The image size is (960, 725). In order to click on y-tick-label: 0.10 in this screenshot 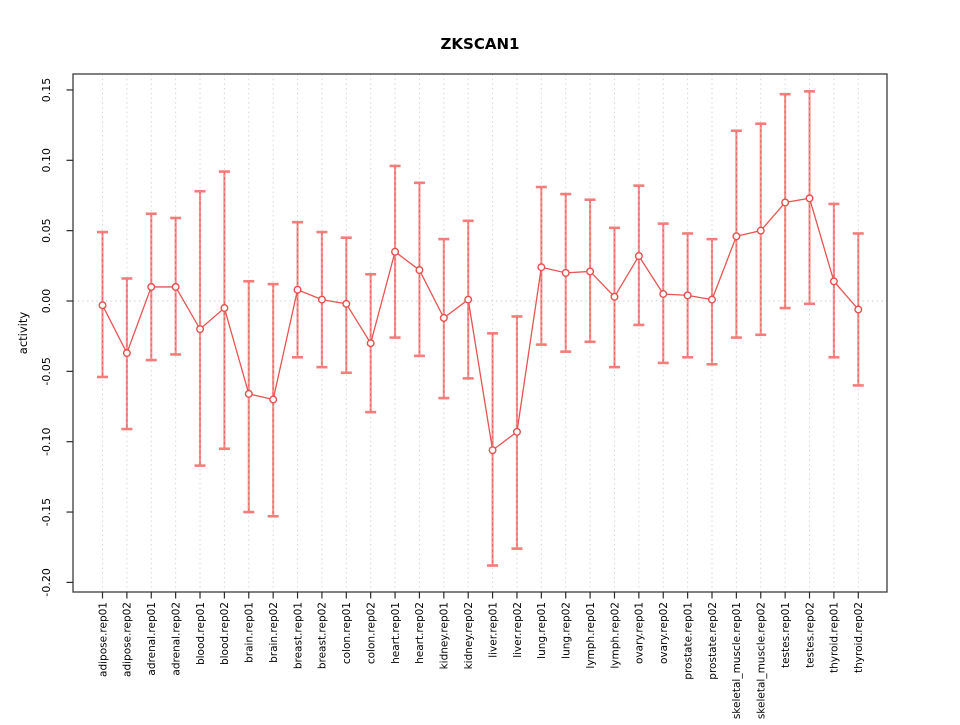, I will do `click(46, 160)`.